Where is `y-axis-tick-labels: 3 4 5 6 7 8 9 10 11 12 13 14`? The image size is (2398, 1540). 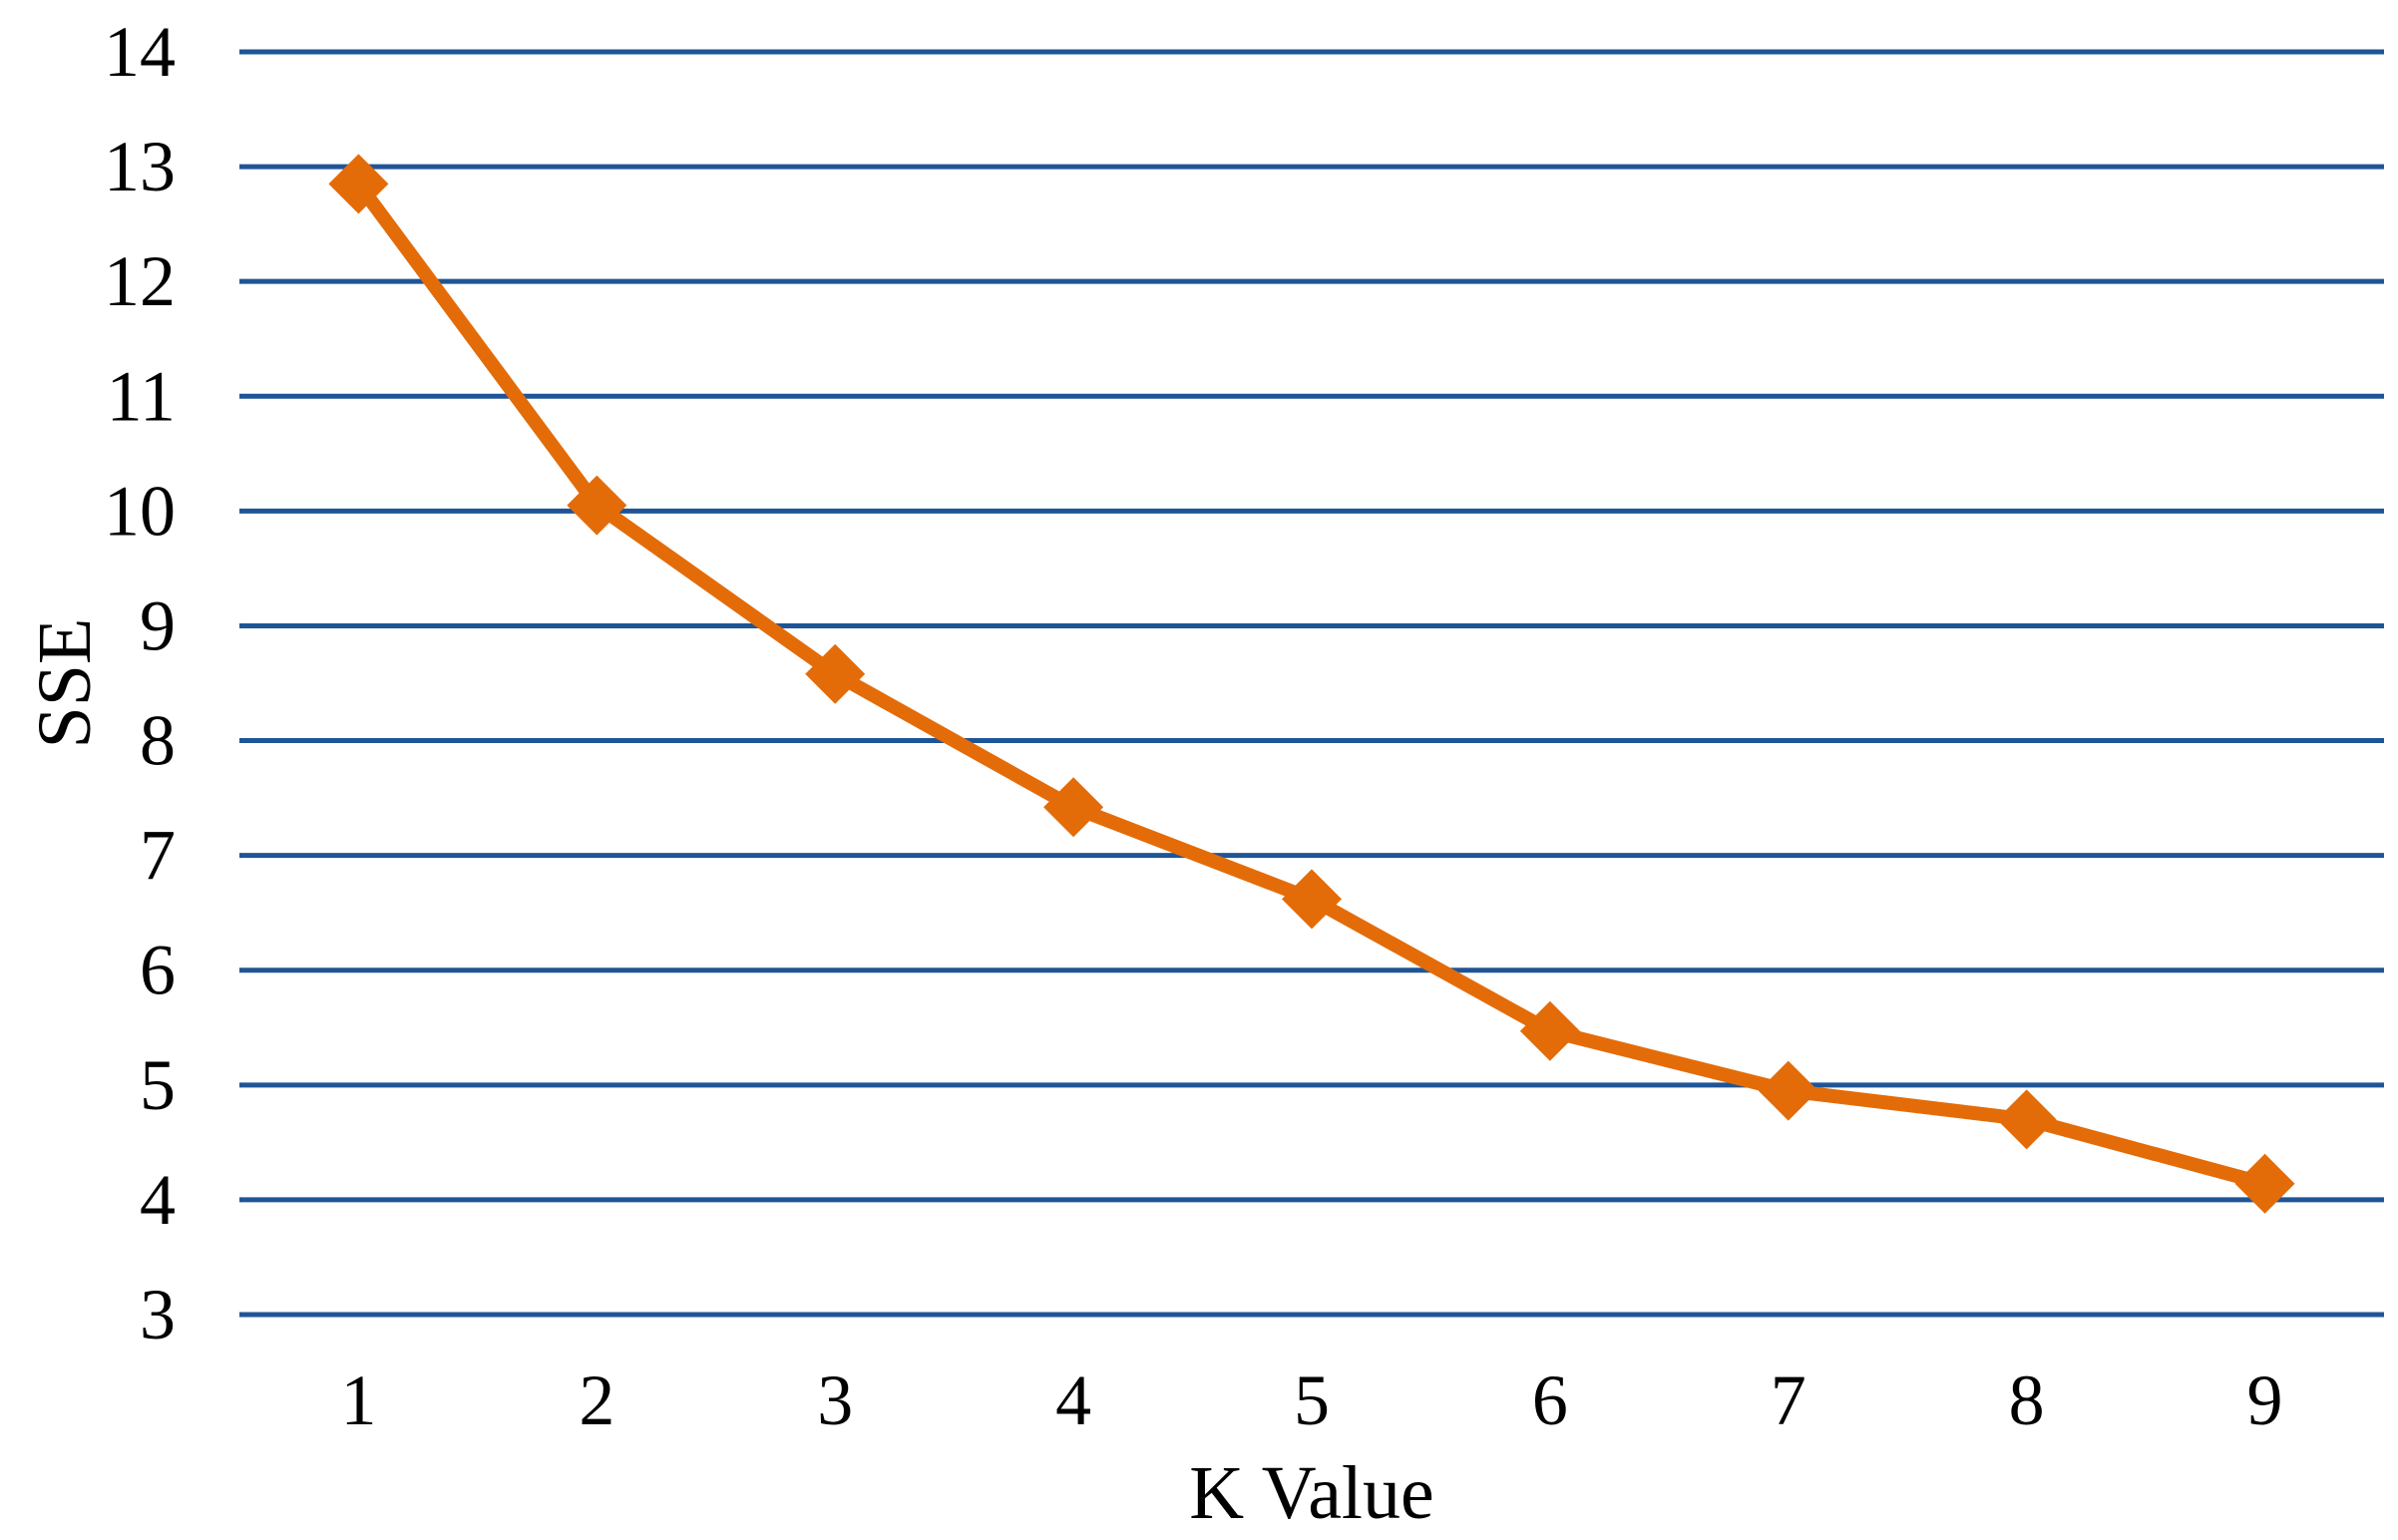
y-axis-tick-labels: 3 4 5 6 7 8 9 10 11 12 13 14 is located at coordinates (140, 683).